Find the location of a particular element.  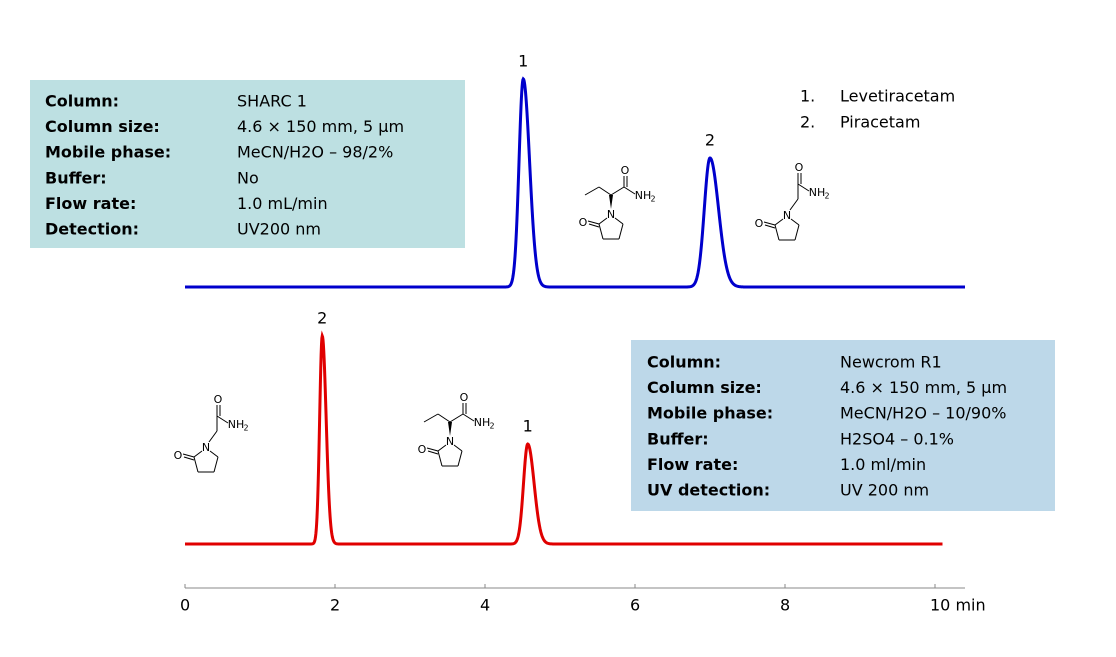

x-tick-label: 0 is located at coordinates (185, 605).